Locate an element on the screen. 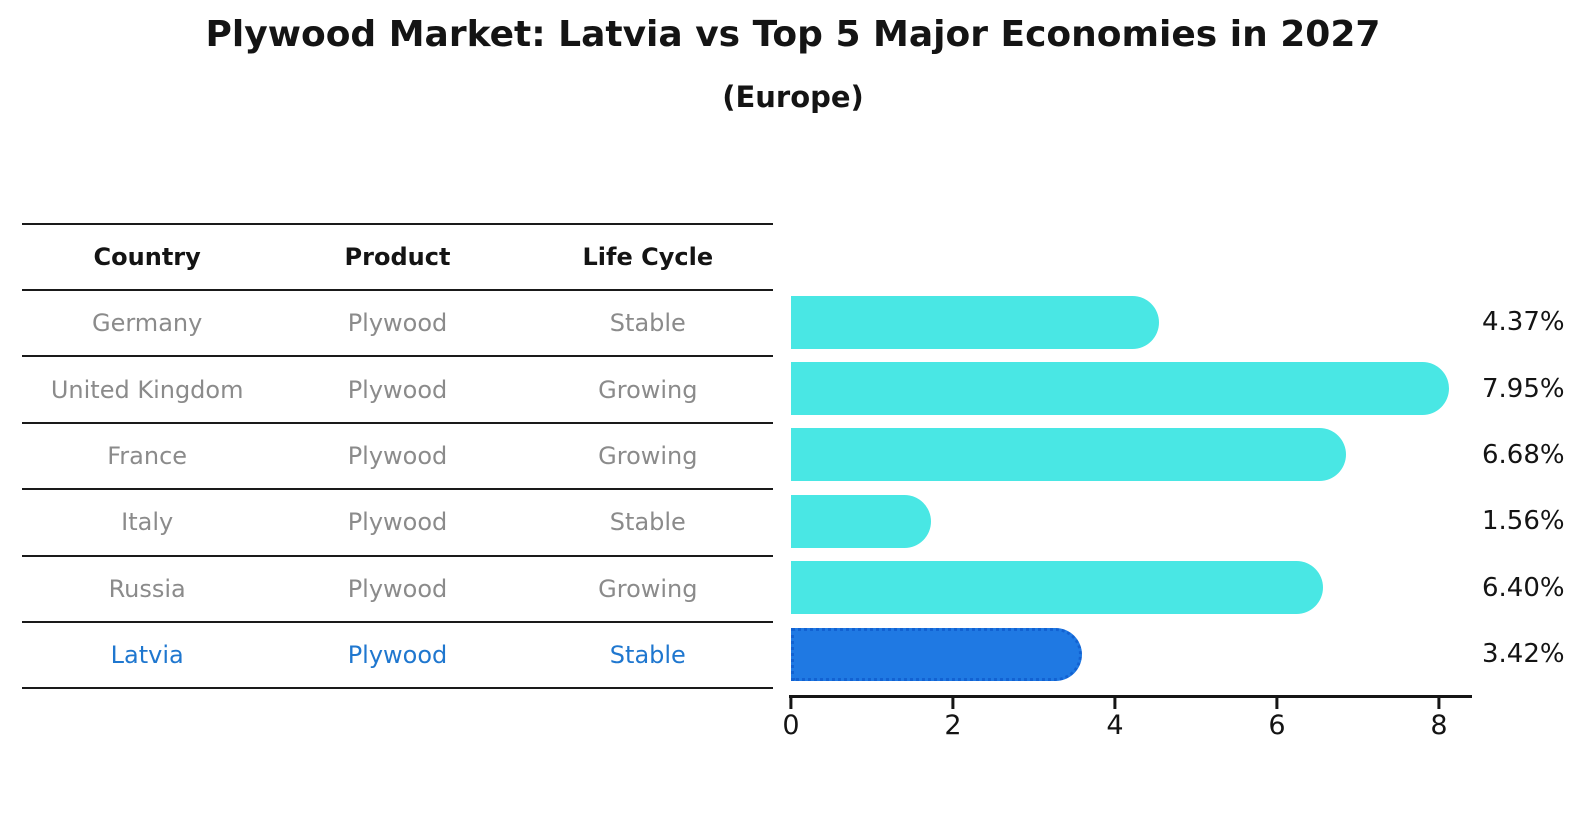 The image size is (1586, 823). value-labels: 4.37% 7.95% 6.68% 1.56% 6.40% 3.42% is located at coordinates (1534, 488).